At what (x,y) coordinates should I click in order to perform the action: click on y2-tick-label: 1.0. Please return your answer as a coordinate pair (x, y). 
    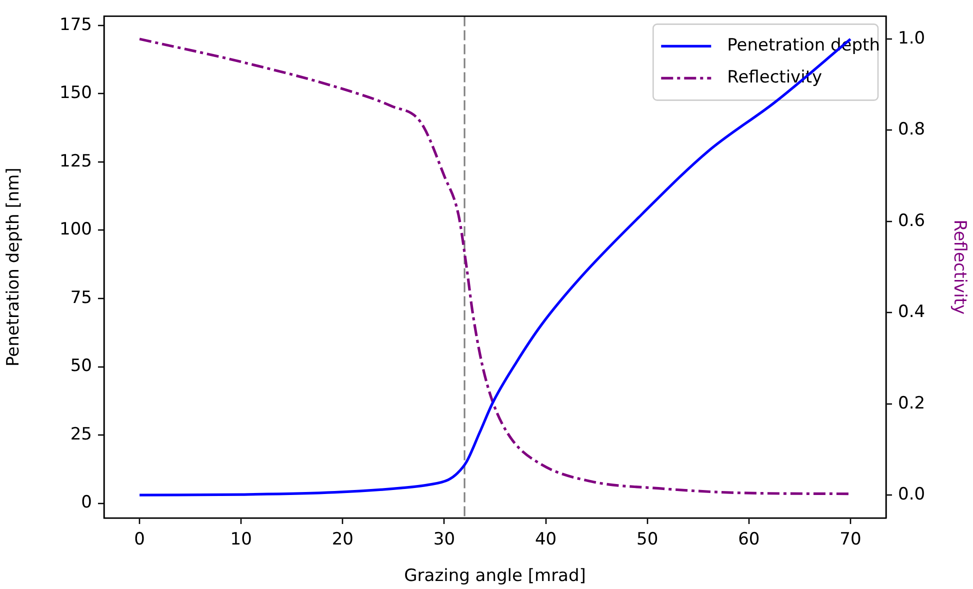
    Looking at the image, I should click on (912, 38).